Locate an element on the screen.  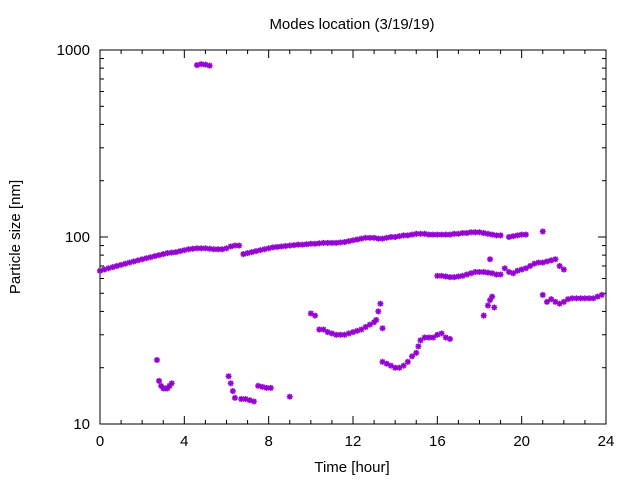
x-tick-label: 16 is located at coordinates (437, 441).